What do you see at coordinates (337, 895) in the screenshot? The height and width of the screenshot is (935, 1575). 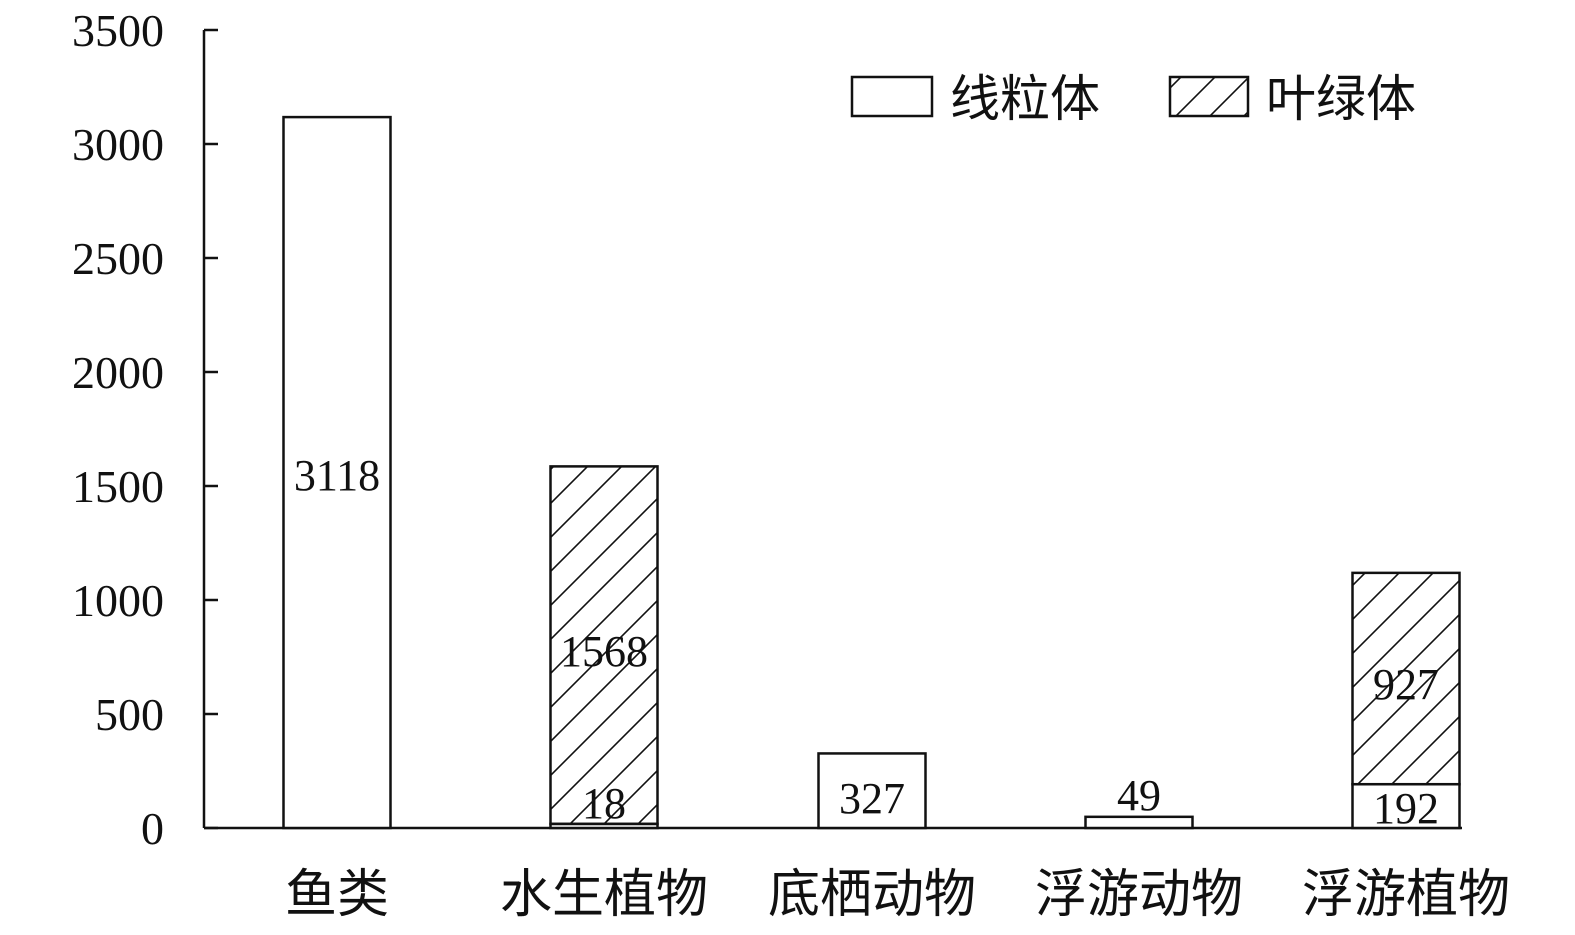 I see `x-tick-label: 鱼类` at bounding box center [337, 895].